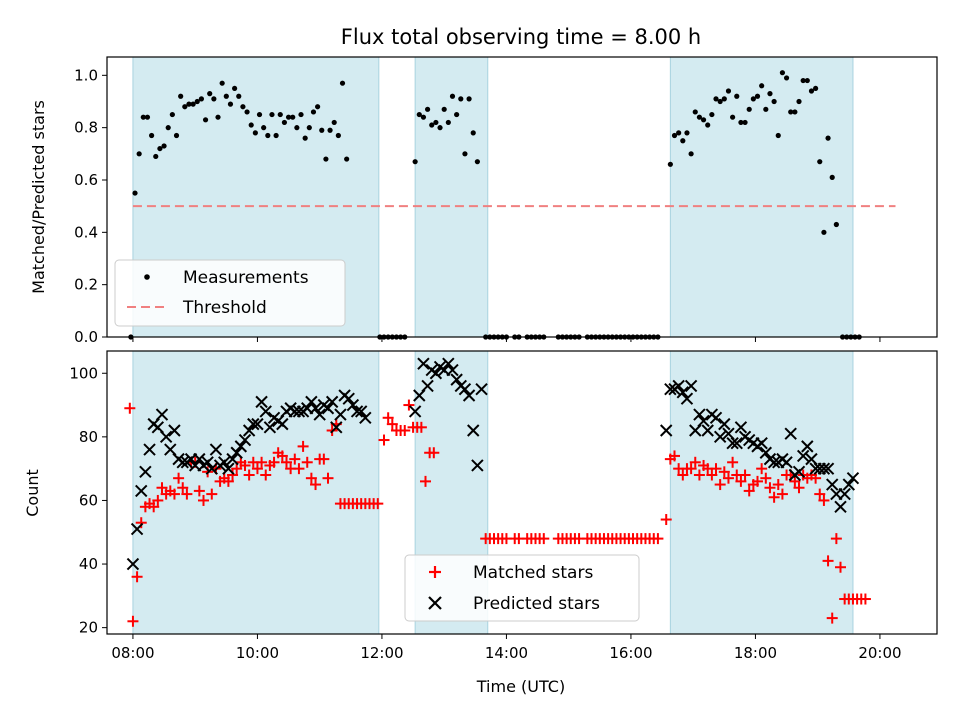  What do you see at coordinates (381, 653) in the screenshot?
I see `x-tick-label-2: 12:00` at bounding box center [381, 653].